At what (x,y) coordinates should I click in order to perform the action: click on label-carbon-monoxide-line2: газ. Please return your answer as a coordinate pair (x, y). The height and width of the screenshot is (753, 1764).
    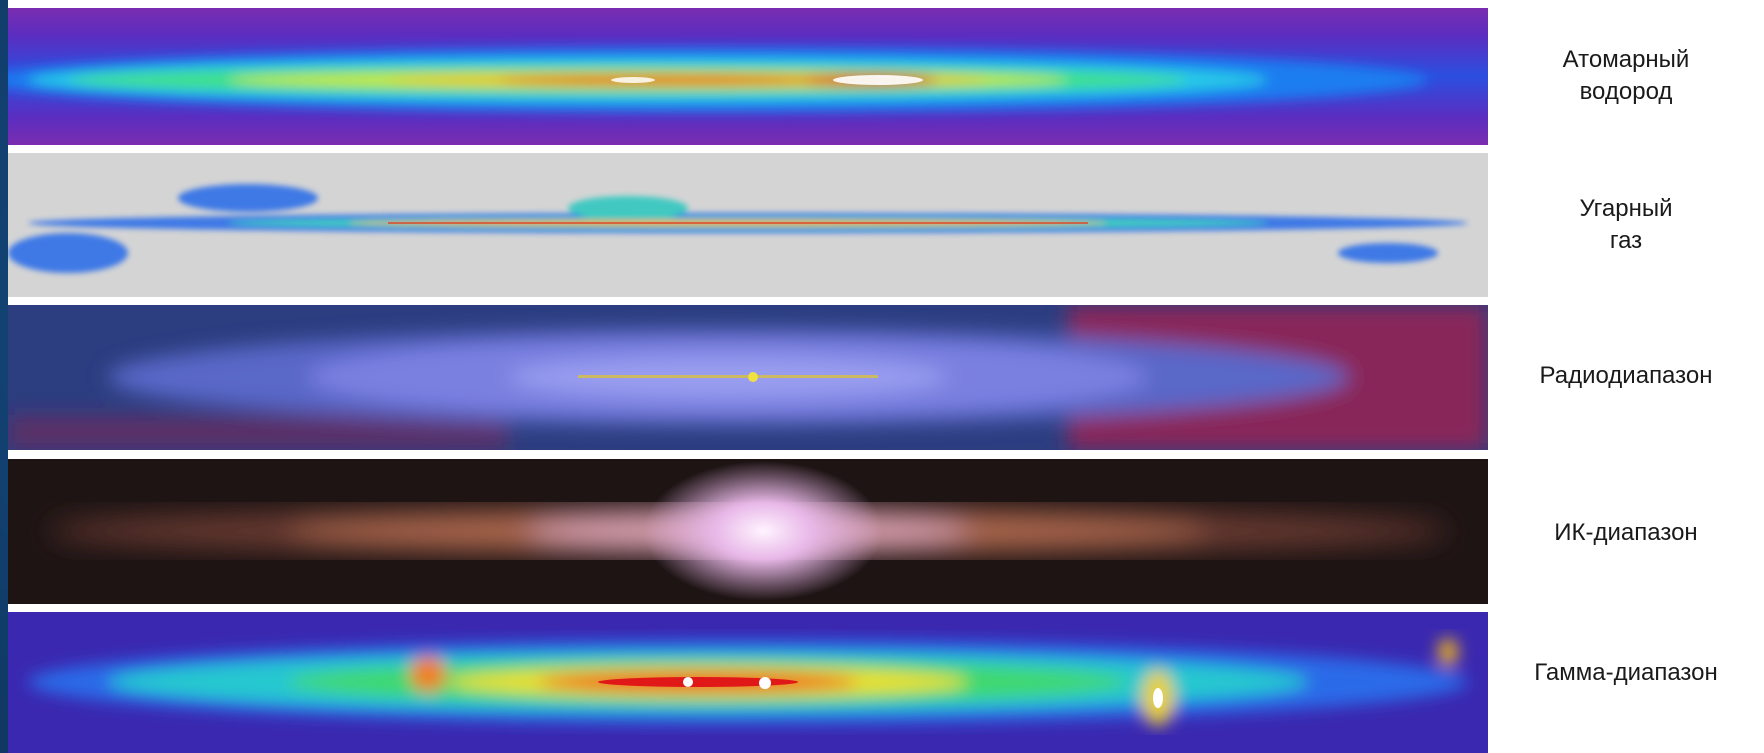
    Looking at the image, I should click on (1626, 240).